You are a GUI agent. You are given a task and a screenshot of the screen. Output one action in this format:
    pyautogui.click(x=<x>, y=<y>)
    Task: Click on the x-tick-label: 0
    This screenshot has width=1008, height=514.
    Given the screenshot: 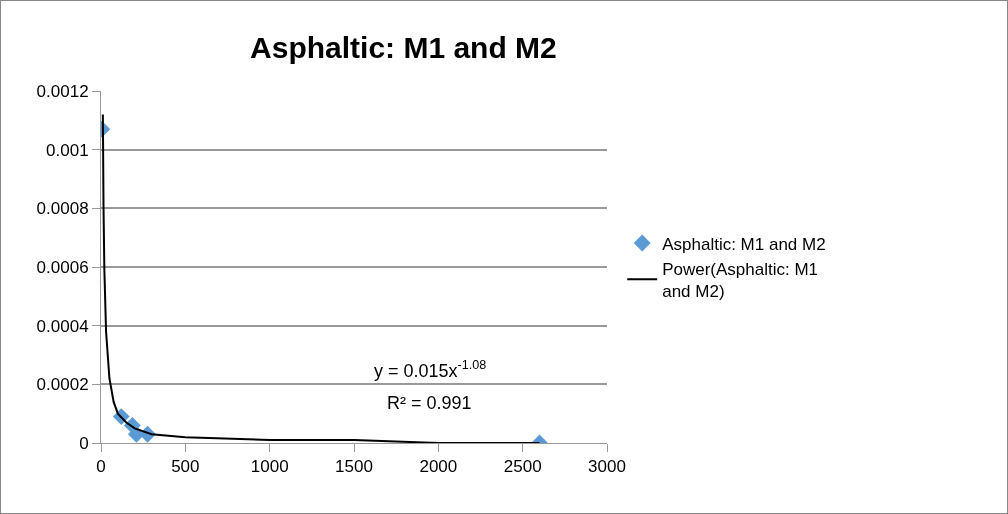 What is the action you would take?
    pyautogui.click(x=101, y=467)
    